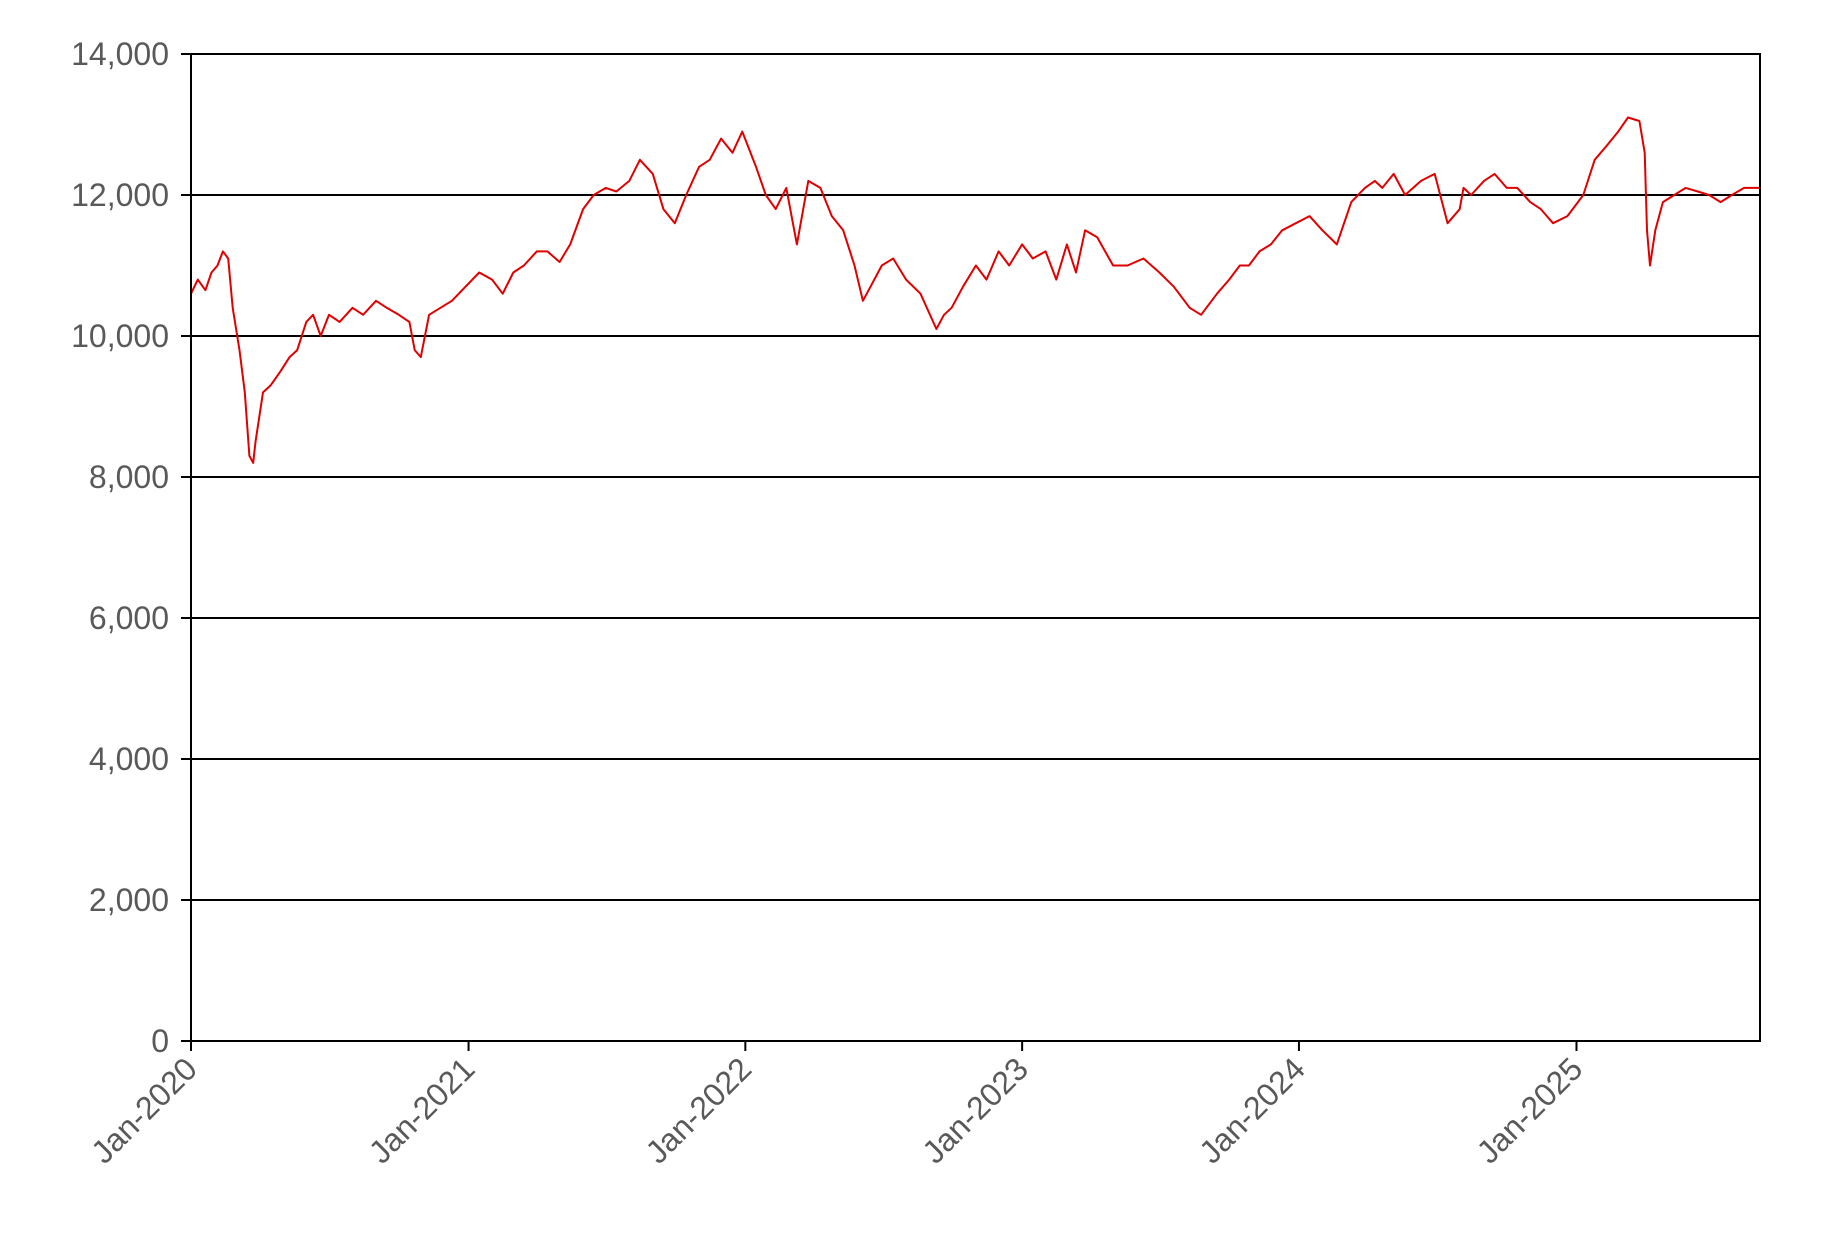 The image size is (1830, 1238). What do you see at coordinates (131, 547) in the screenshot?
I see `y-axis-ticks: 0 2,000 4,000 6,000 8,000 10,000 12,000 14,000` at bounding box center [131, 547].